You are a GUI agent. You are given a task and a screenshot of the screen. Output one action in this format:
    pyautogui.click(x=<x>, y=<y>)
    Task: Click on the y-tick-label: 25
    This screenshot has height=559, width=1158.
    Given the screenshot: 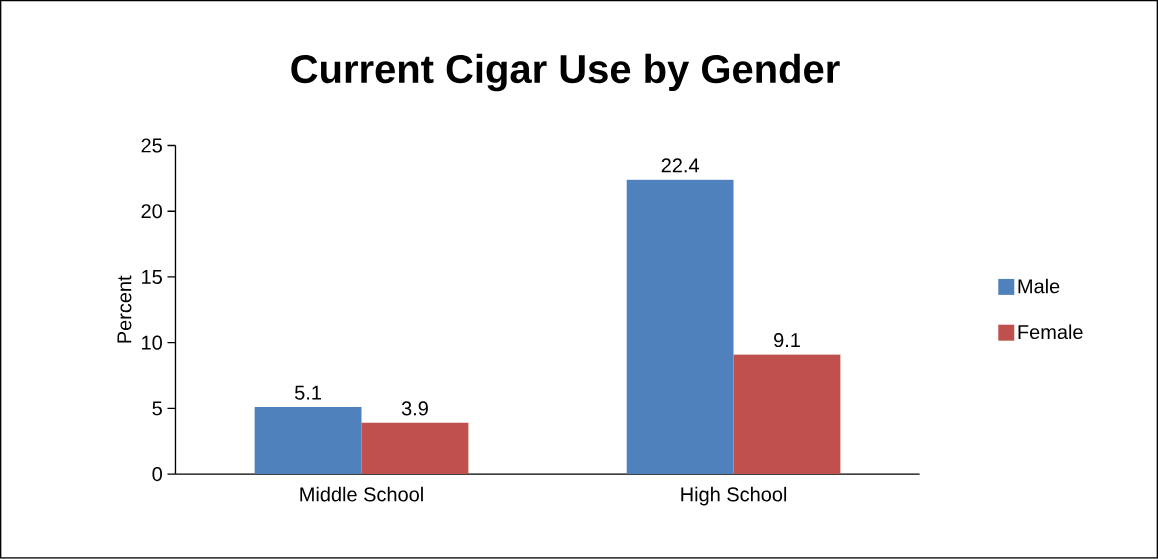 What is the action you would take?
    pyautogui.click(x=151, y=145)
    